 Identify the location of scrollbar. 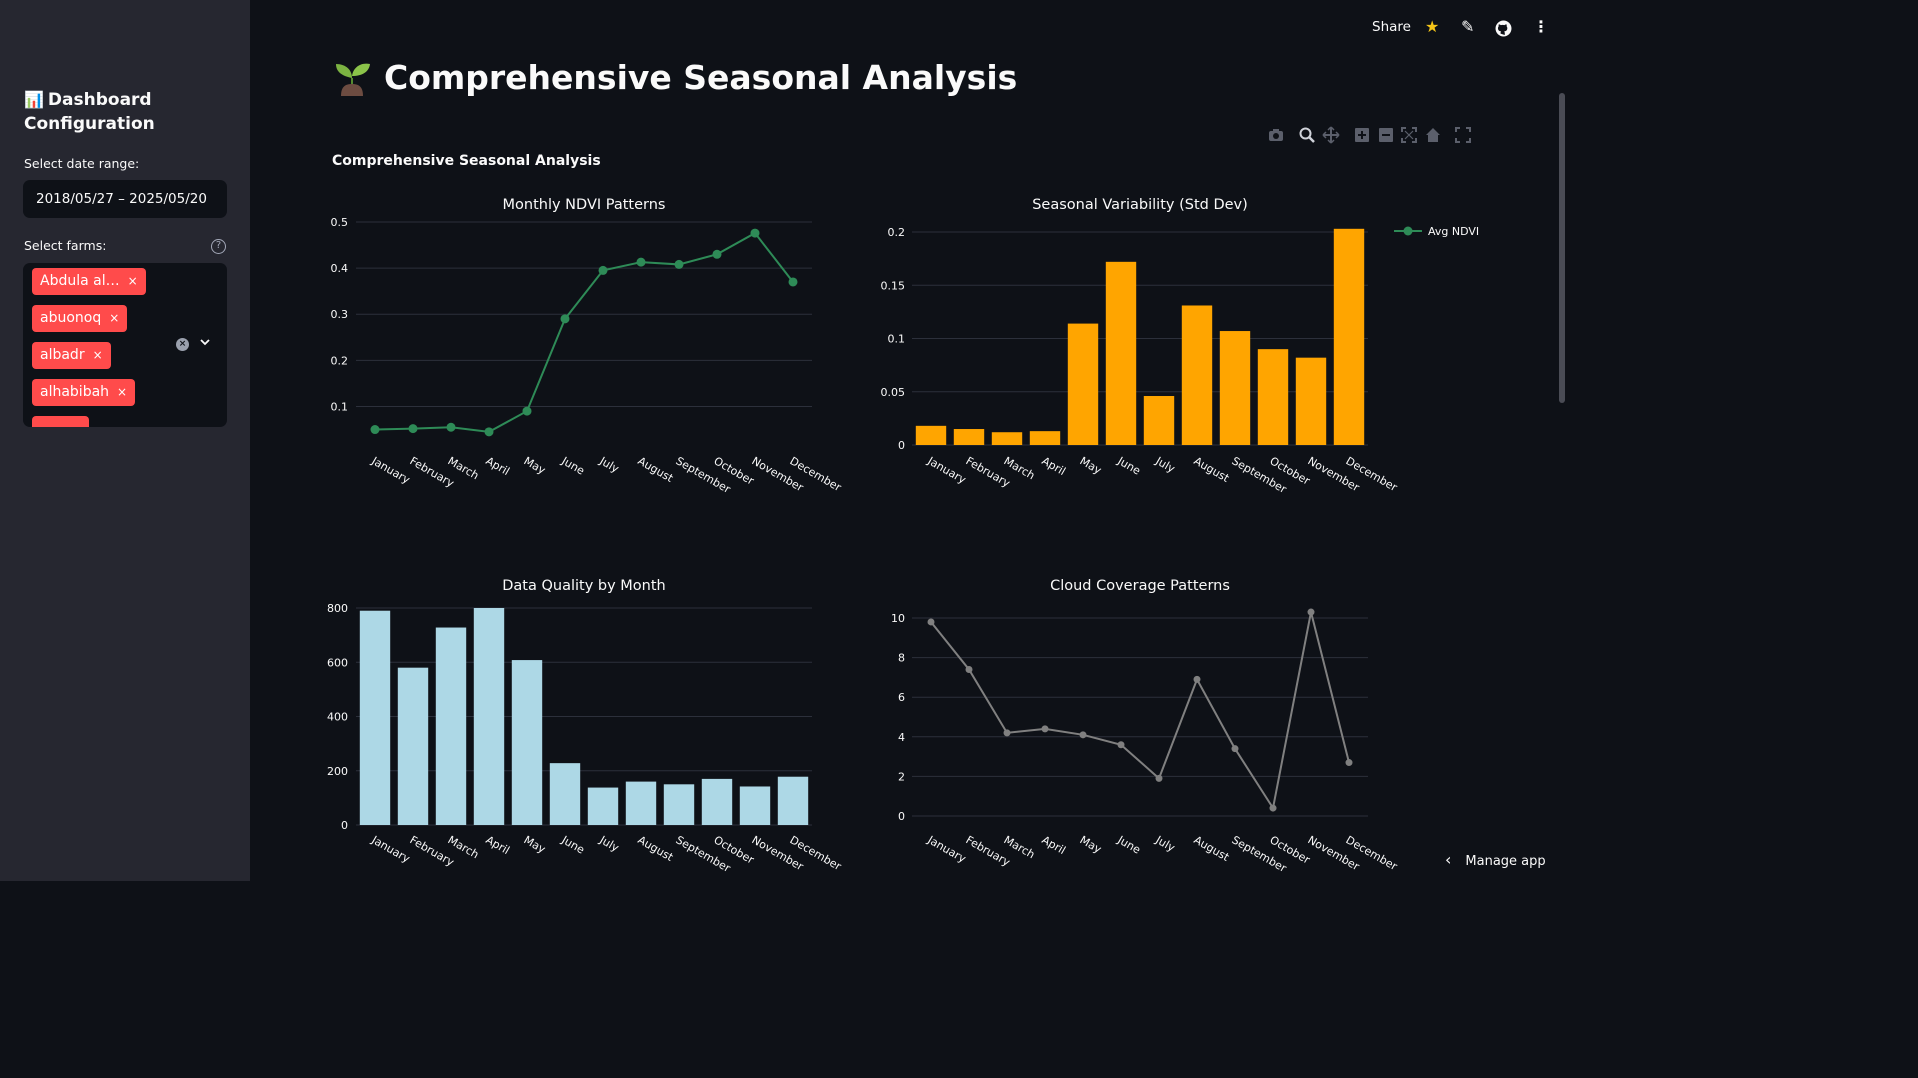
(1562, 248).